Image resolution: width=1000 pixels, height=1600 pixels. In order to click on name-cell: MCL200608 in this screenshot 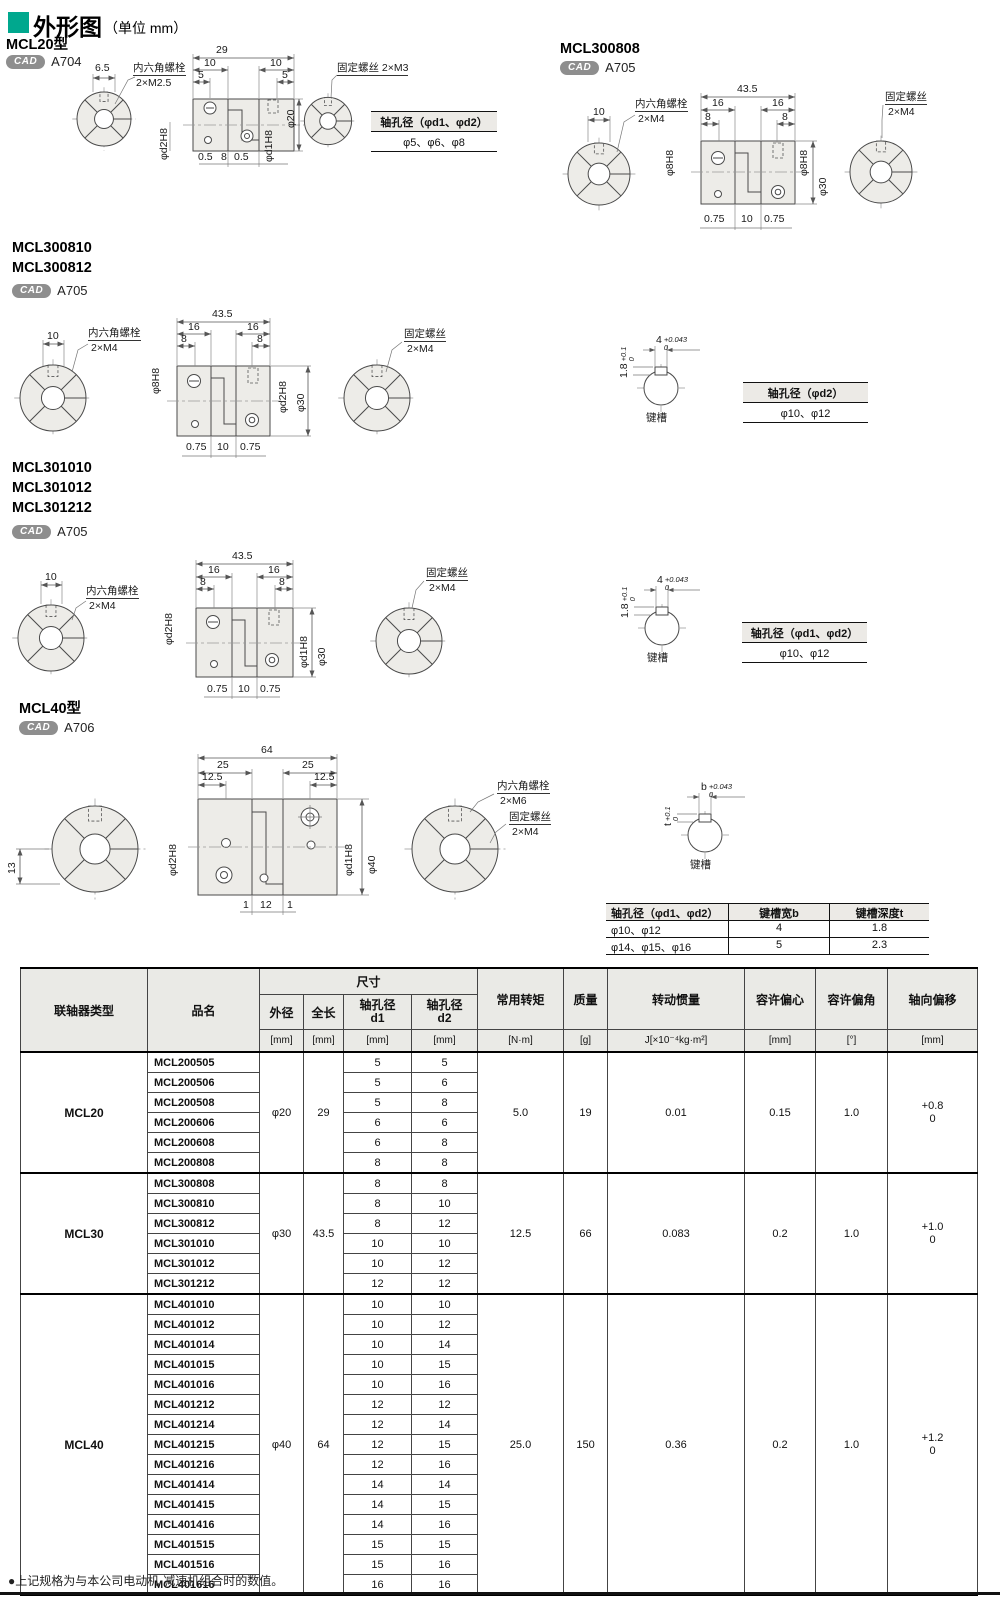, I will do `click(203, 1142)`.